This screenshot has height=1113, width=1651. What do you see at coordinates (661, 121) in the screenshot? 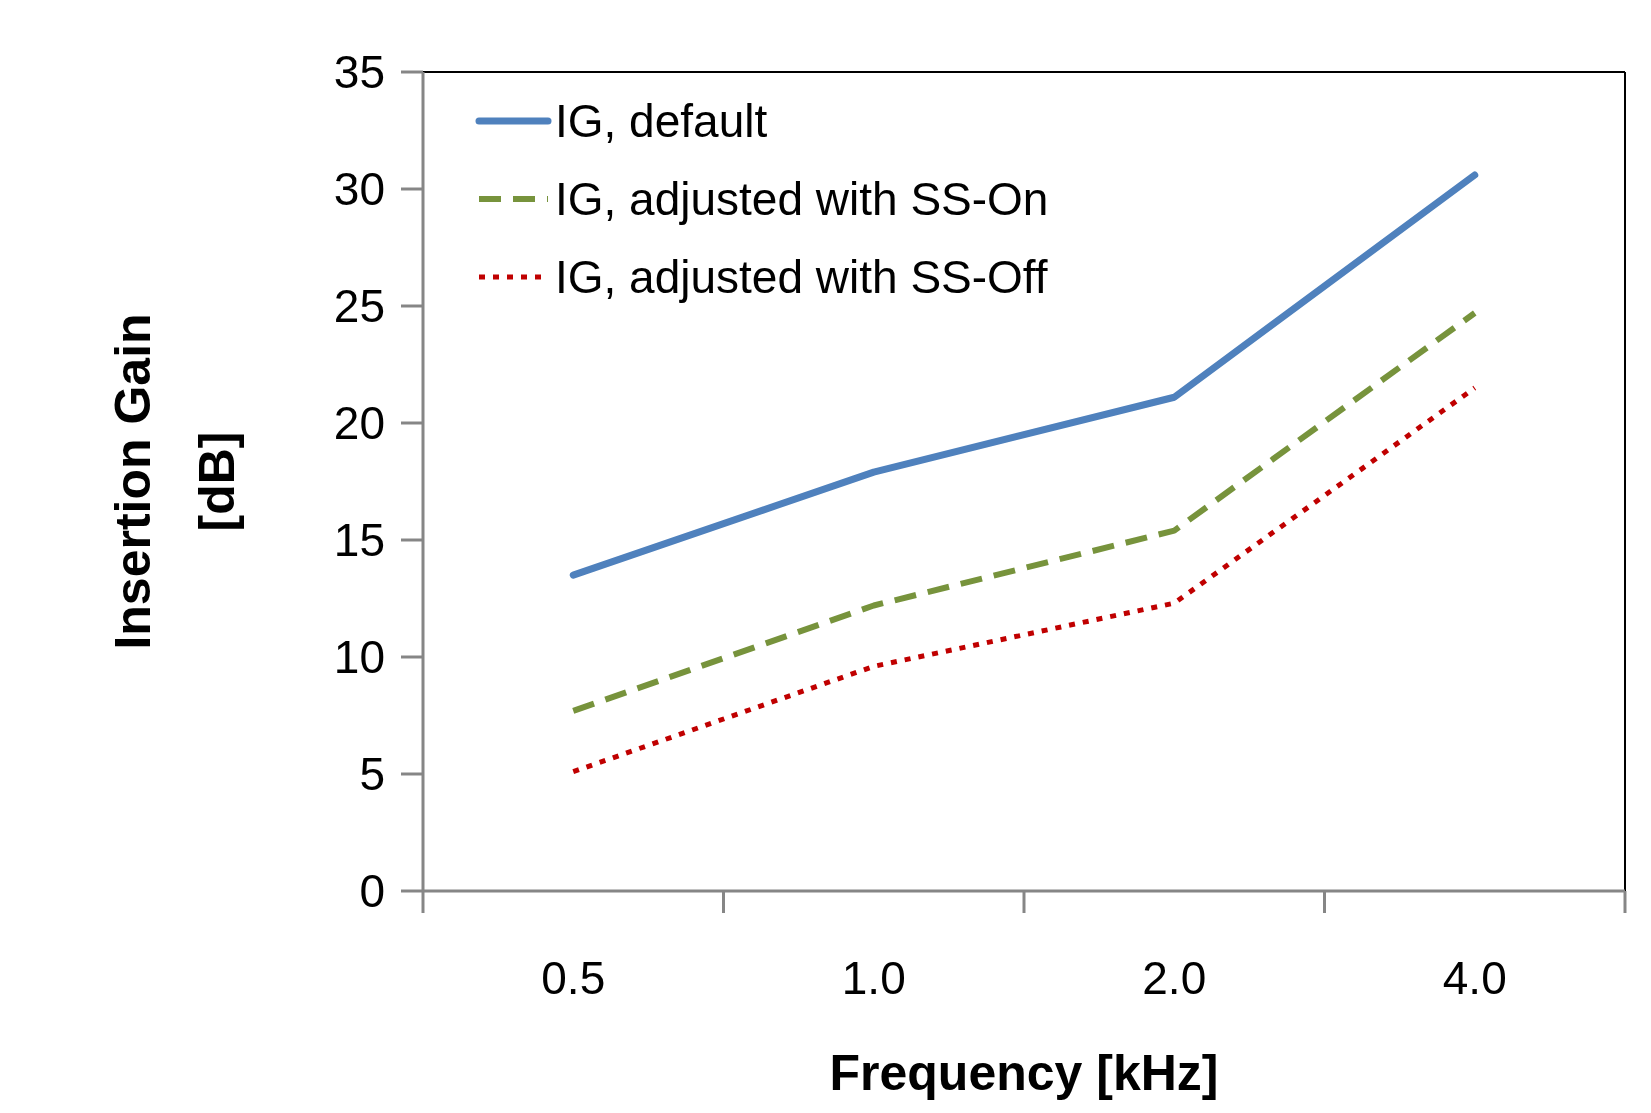
I see `legend-label: IG, default` at bounding box center [661, 121].